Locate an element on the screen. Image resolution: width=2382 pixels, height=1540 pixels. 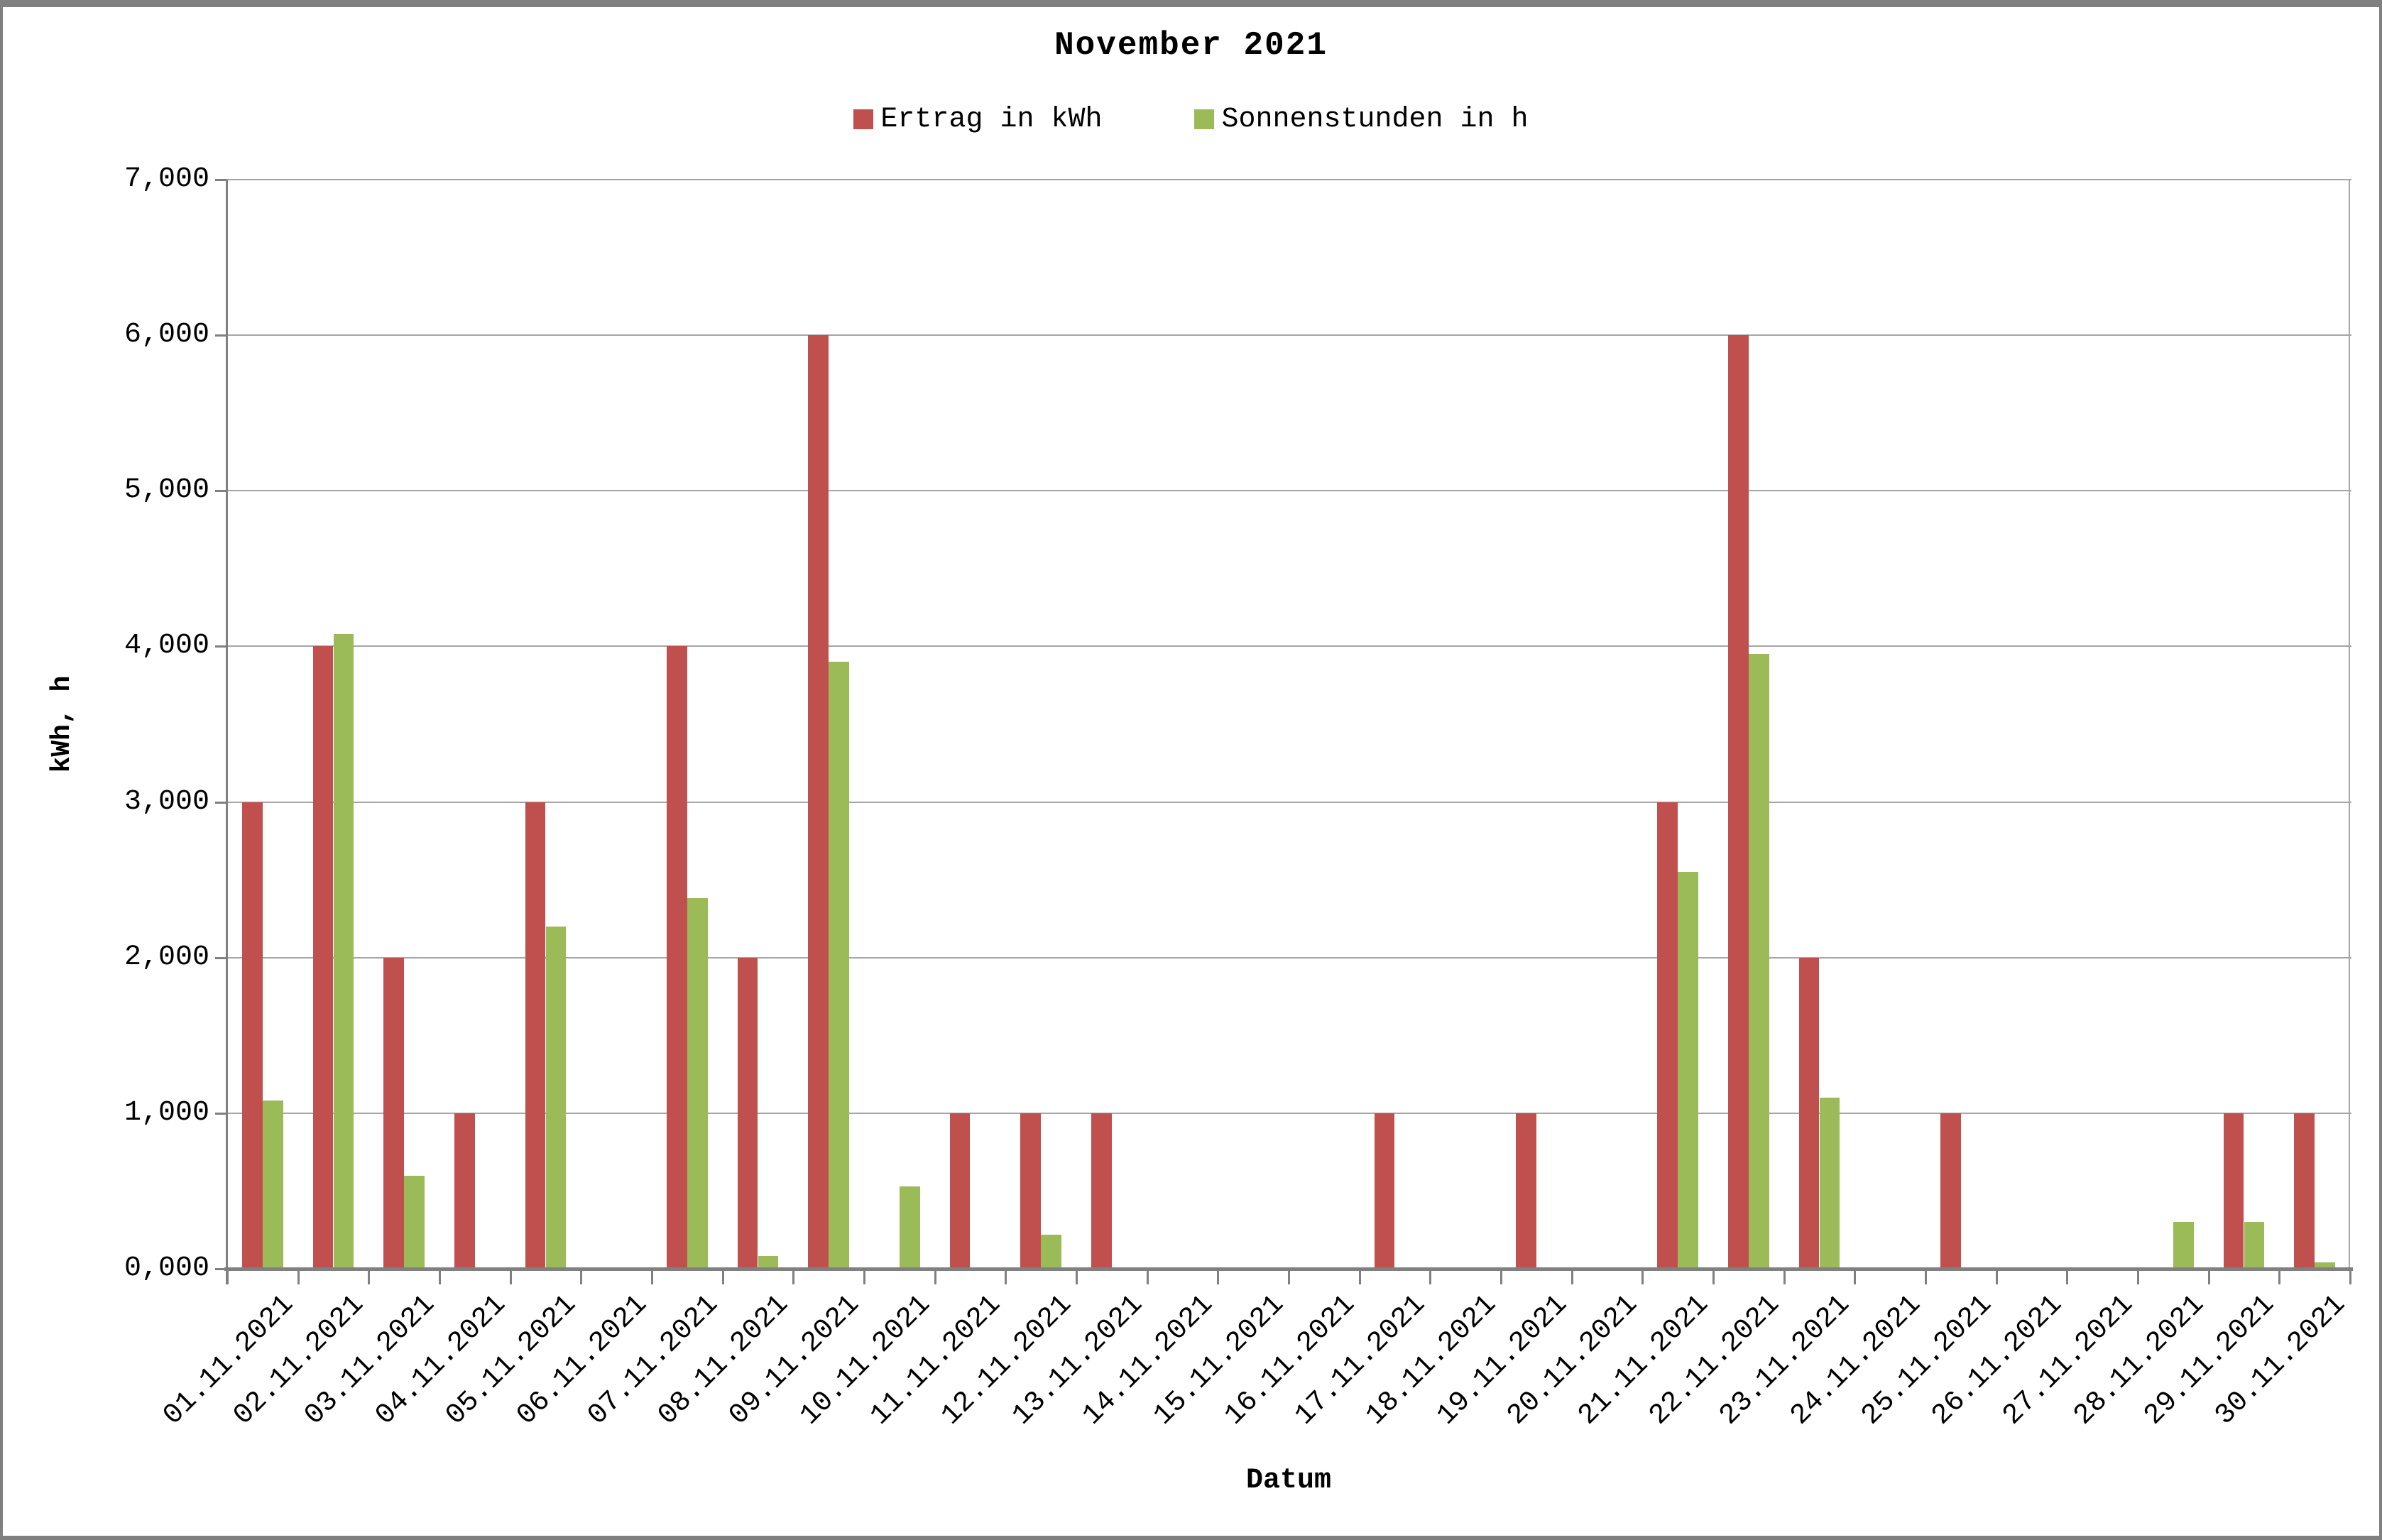
bar-sonnenstunden-08.11.2021 is located at coordinates (768, 1262).